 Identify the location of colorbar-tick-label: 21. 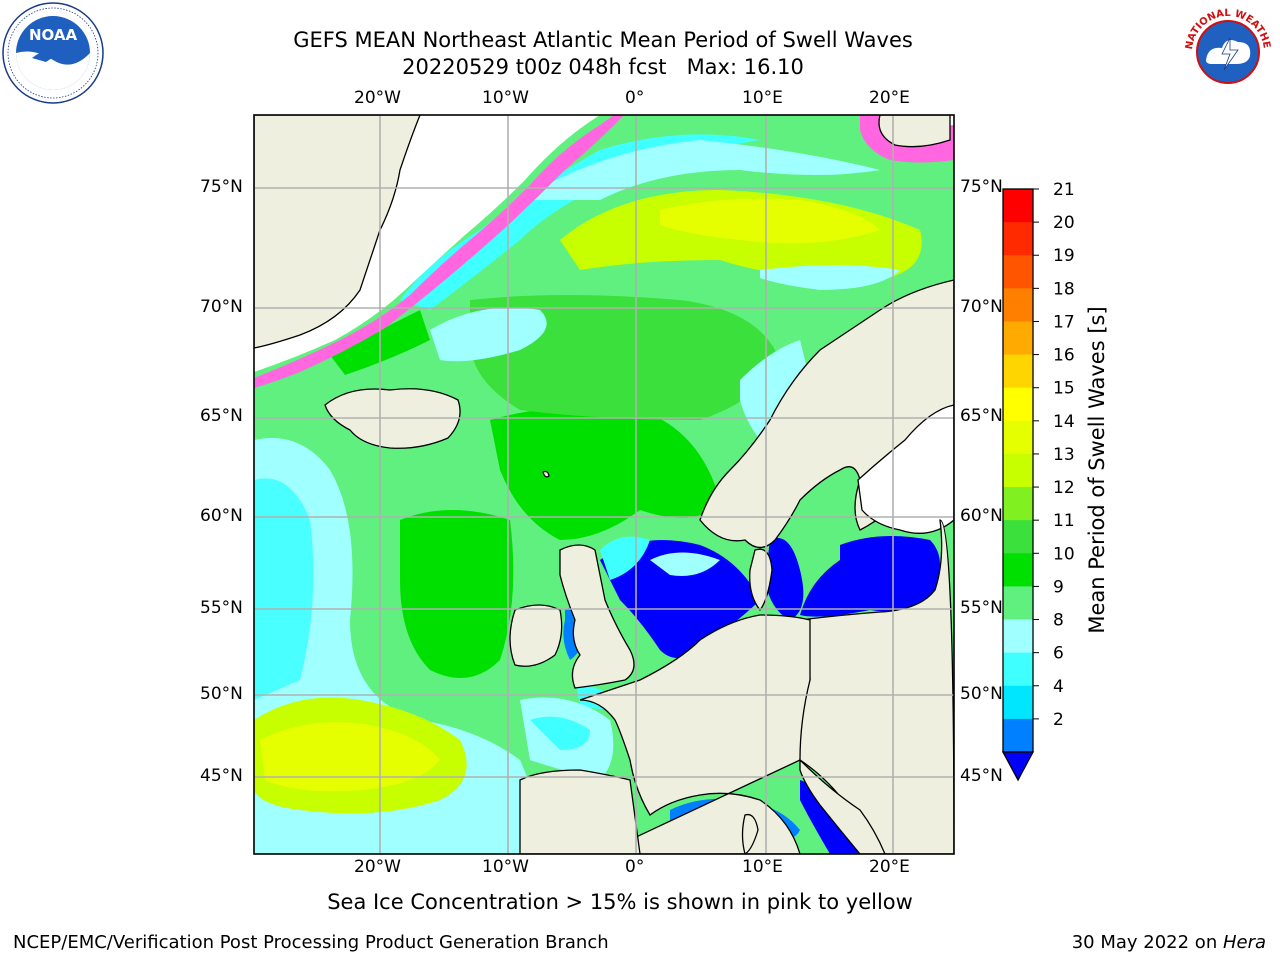
(1064, 190).